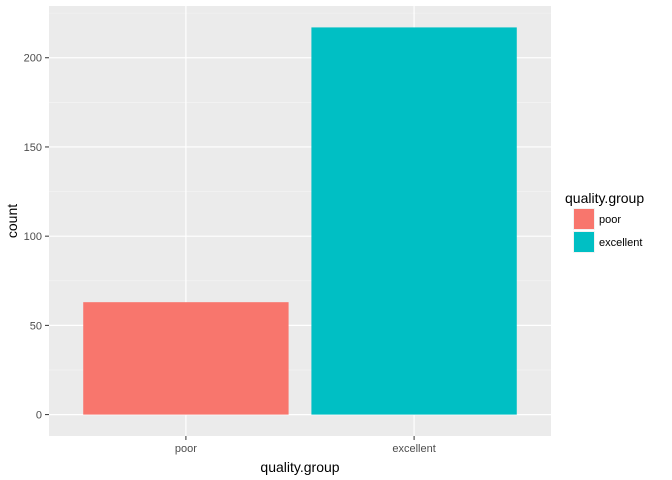  What do you see at coordinates (12, 221) in the screenshot?
I see `y-axis-title: count` at bounding box center [12, 221].